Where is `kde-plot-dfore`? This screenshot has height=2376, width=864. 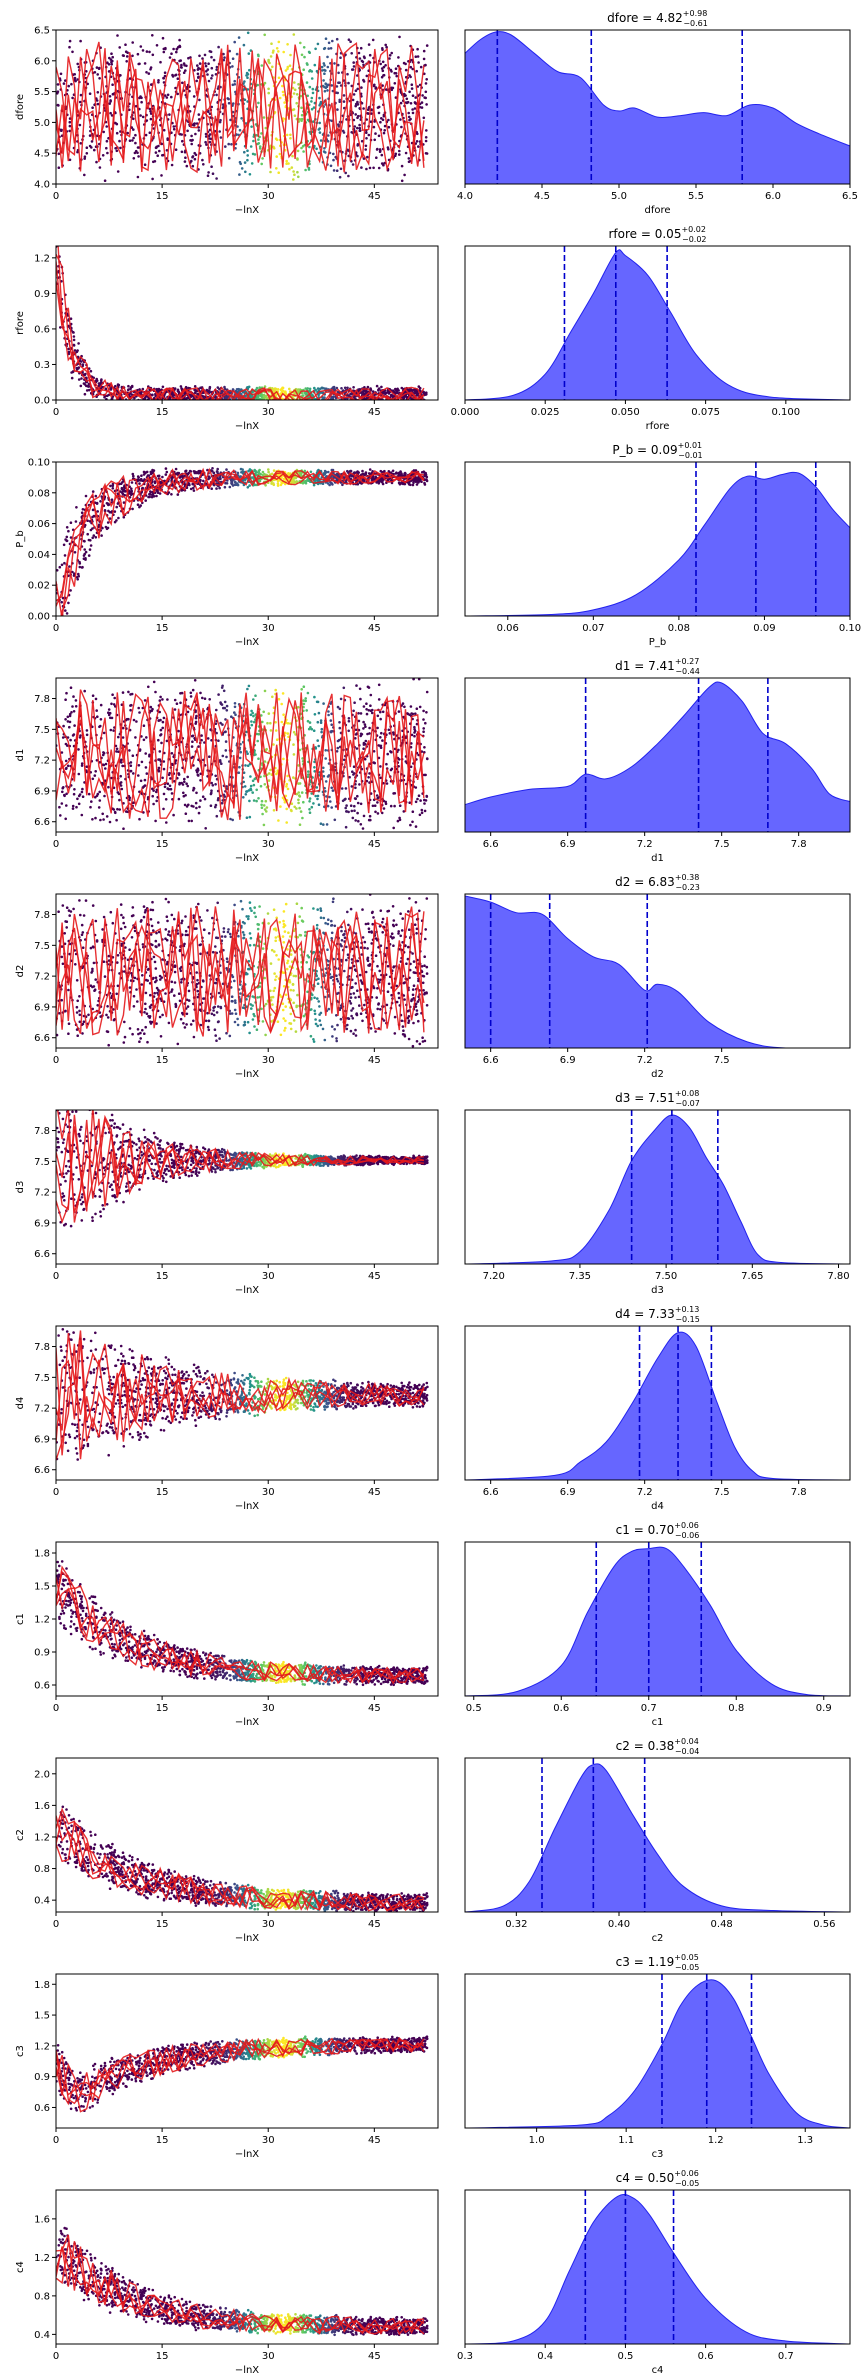
kde-plot-dfore is located at coordinates (657, 107).